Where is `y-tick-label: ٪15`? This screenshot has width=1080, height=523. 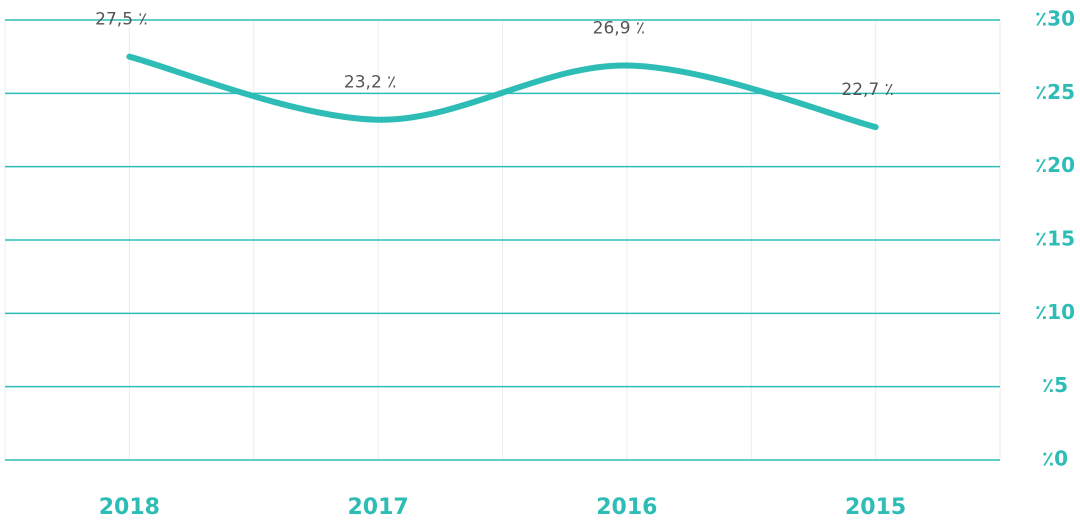 y-tick-label: ٪15 is located at coordinates (1055, 239).